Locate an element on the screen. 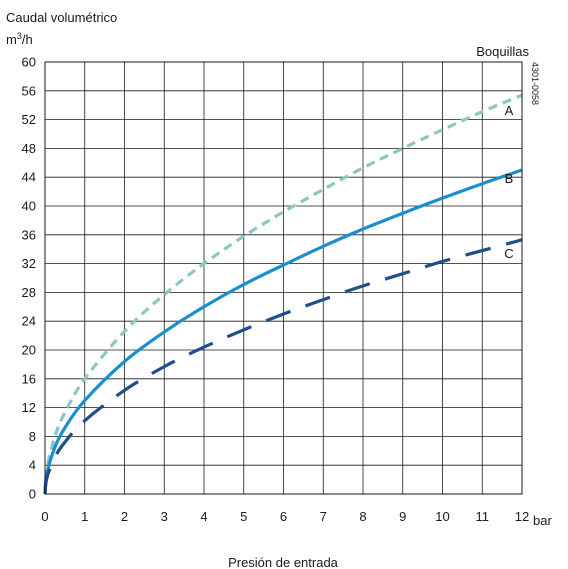 The height and width of the screenshot is (569, 568). x-tick-label: 8 is located at coordinates (362, 516).